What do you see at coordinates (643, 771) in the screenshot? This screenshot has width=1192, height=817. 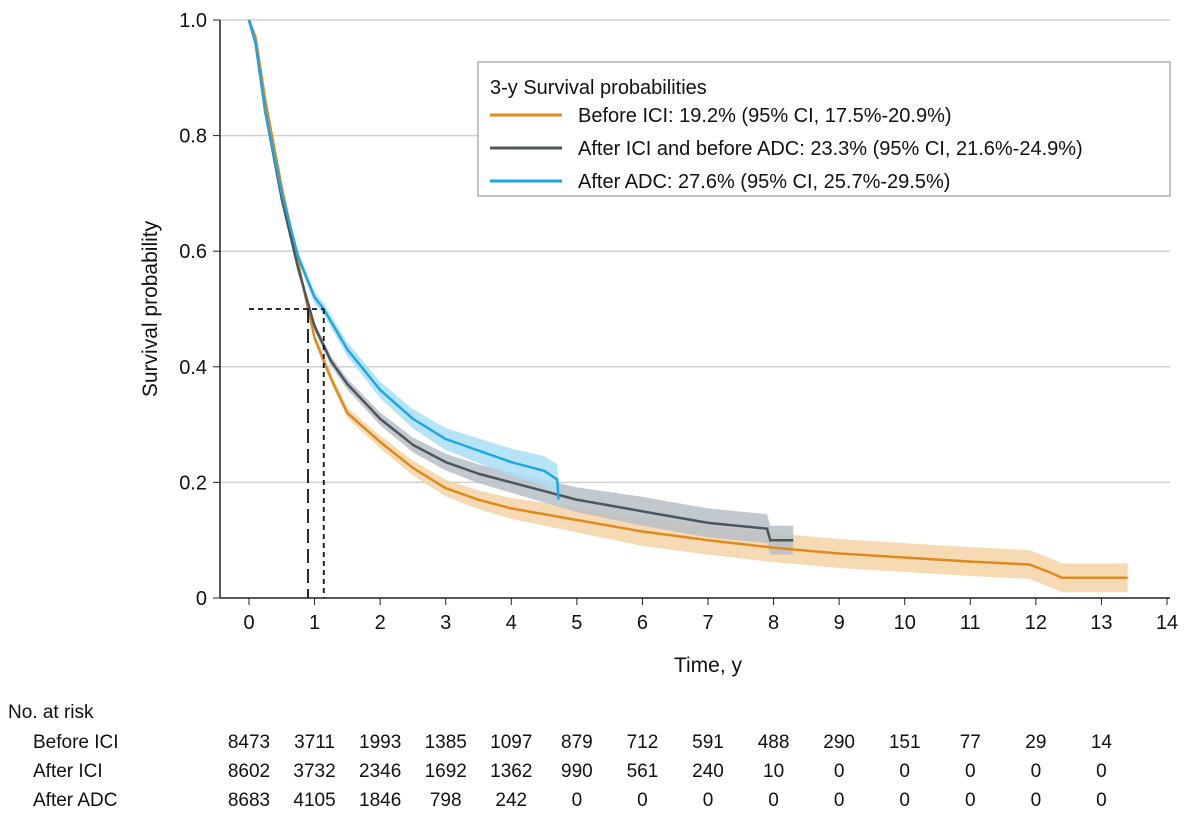 I see `risk-value: 561` at bounding box center [643, 771].